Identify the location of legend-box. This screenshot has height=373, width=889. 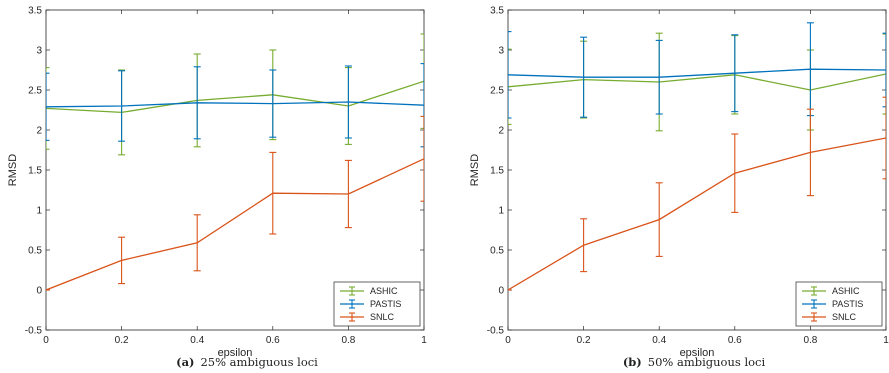
(839, 304).